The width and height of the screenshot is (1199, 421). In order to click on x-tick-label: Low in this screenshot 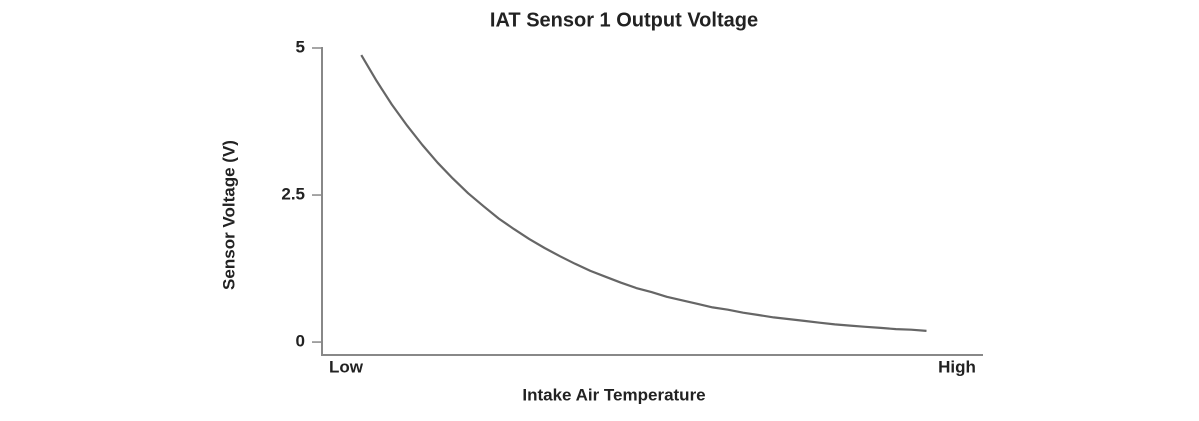, I will do `click(346, 366)`.